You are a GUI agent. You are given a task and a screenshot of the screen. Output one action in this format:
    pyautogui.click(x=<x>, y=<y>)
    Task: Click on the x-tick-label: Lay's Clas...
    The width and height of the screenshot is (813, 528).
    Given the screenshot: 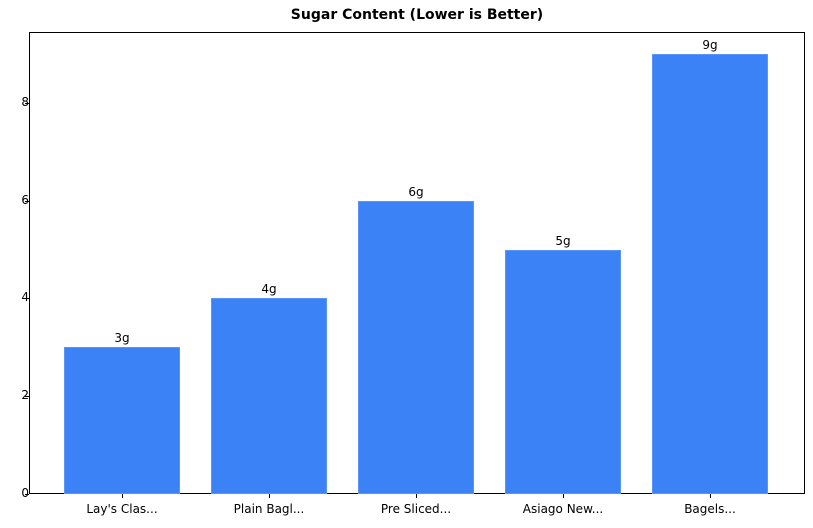 What is the action you would take?
    pyautogui.click(x=122, y=509)
    